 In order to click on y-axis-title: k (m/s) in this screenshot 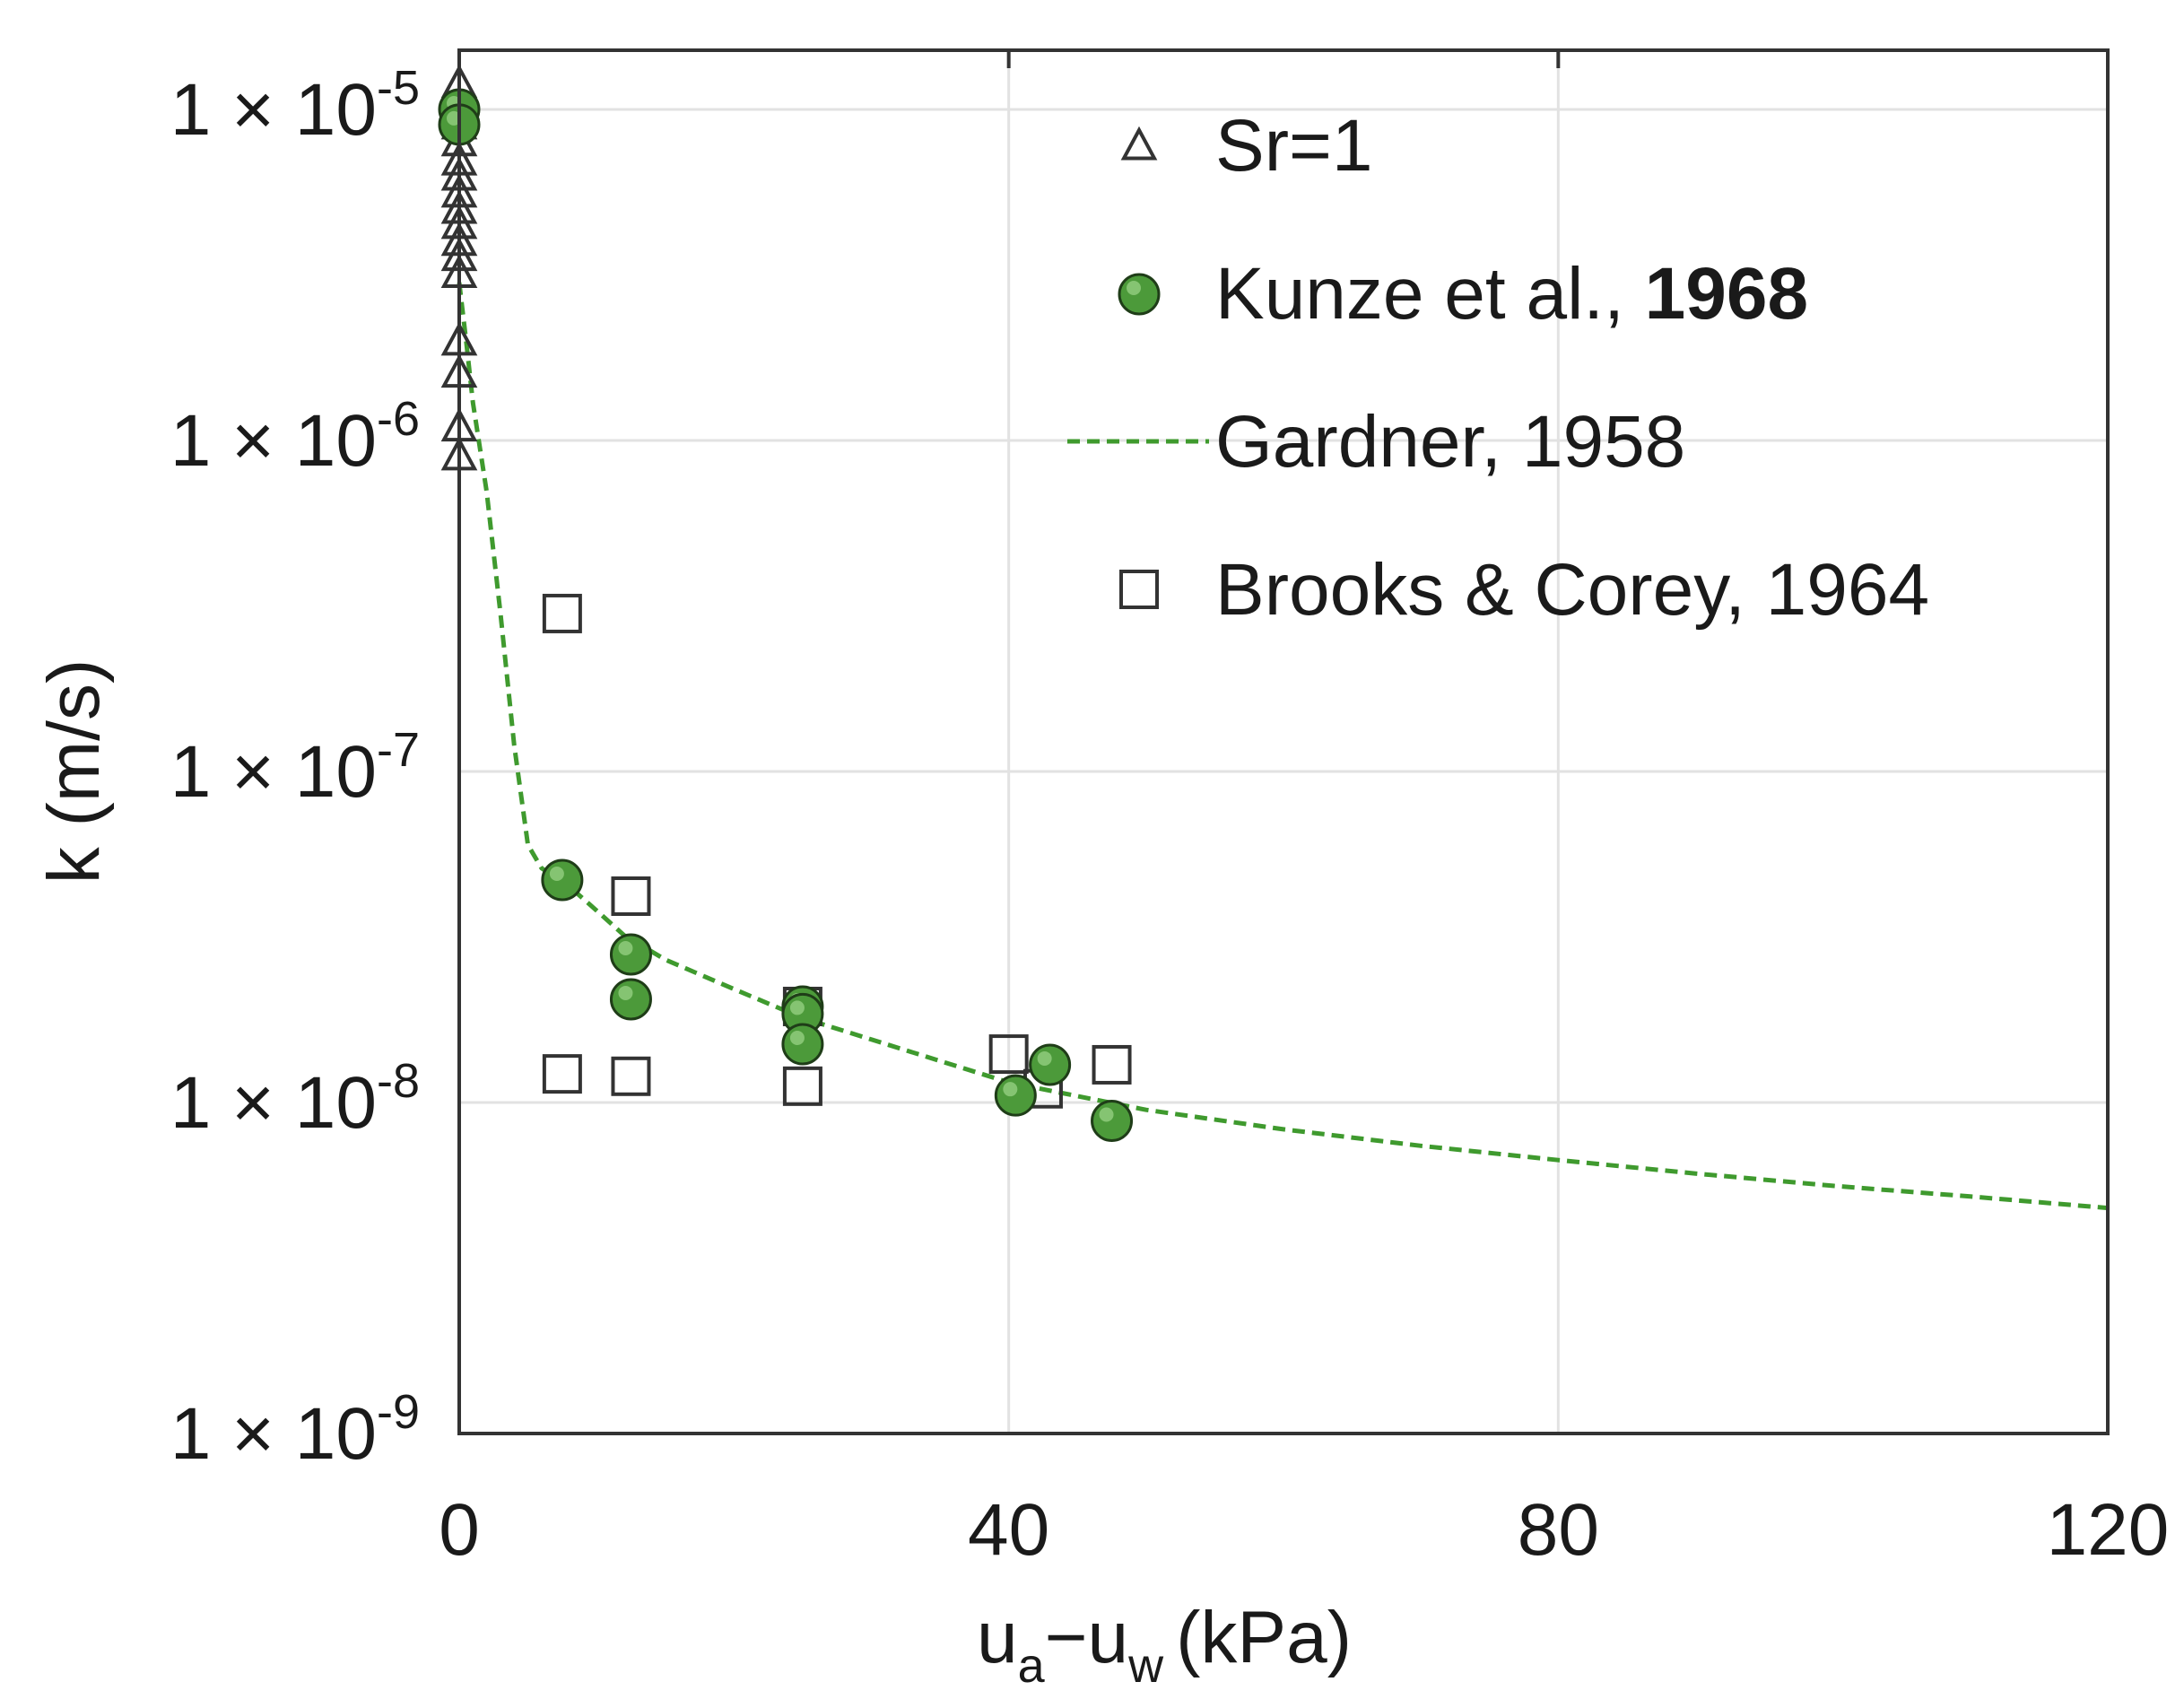, I will do `click(74, 771)`.